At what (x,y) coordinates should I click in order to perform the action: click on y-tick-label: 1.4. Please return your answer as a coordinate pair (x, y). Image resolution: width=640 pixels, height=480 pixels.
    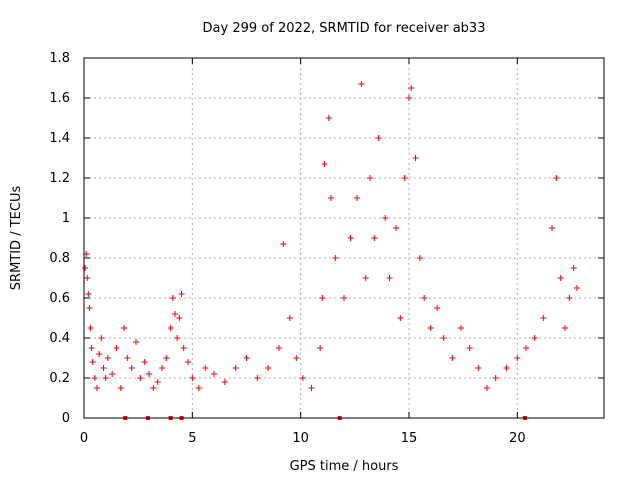
    Looking at the image, I should click on (59, 138).